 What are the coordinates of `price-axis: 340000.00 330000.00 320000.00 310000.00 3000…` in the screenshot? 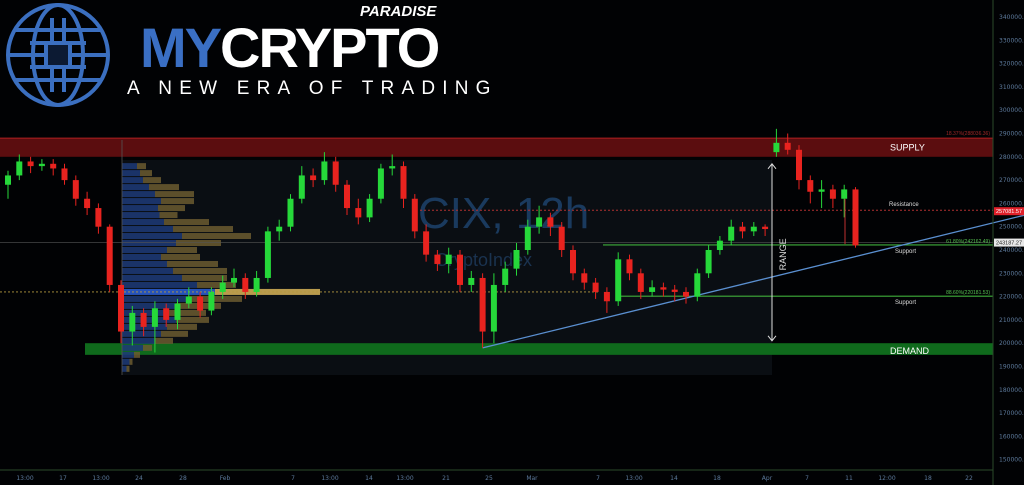 It's located at (1011, 239).